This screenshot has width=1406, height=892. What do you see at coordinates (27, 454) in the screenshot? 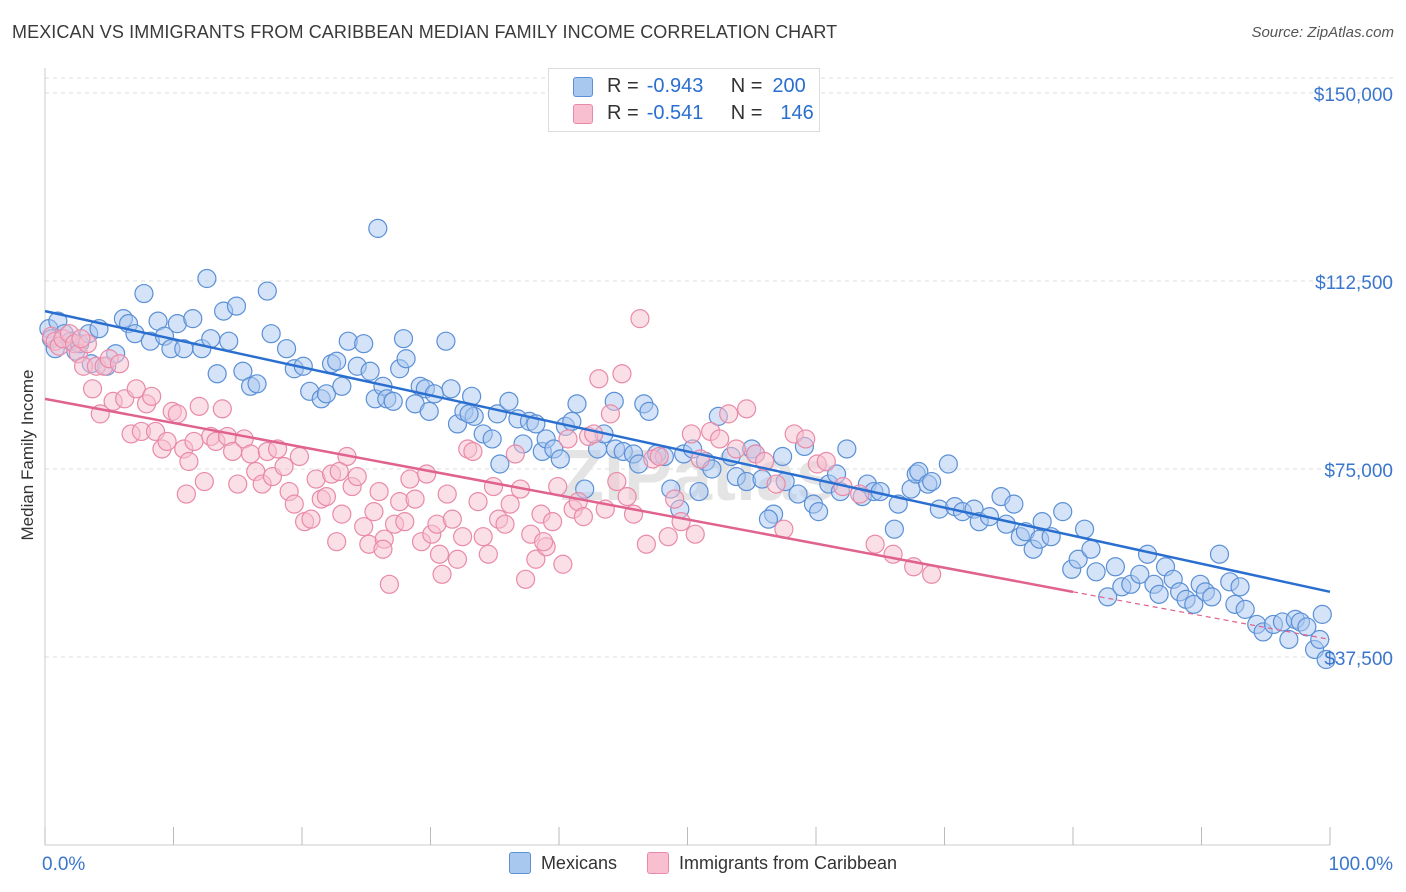
I see `y-axis-label: Median Family Income` at bounding box center [27, 454].